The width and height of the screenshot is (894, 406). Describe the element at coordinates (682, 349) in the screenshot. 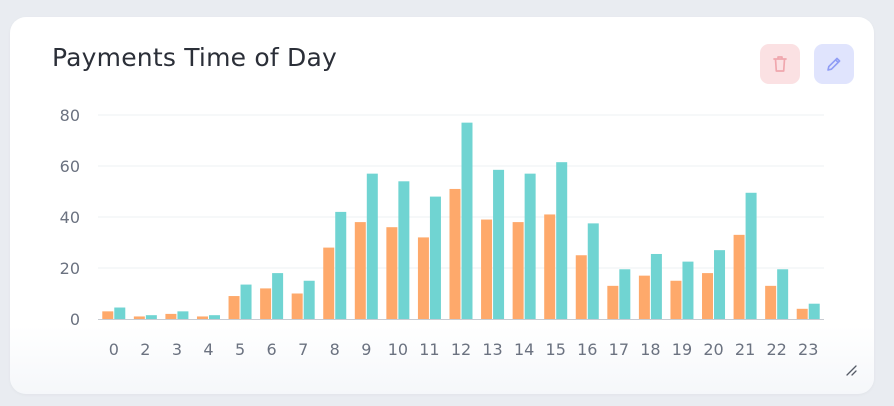

I see `x-tick-label: 19` at that location.